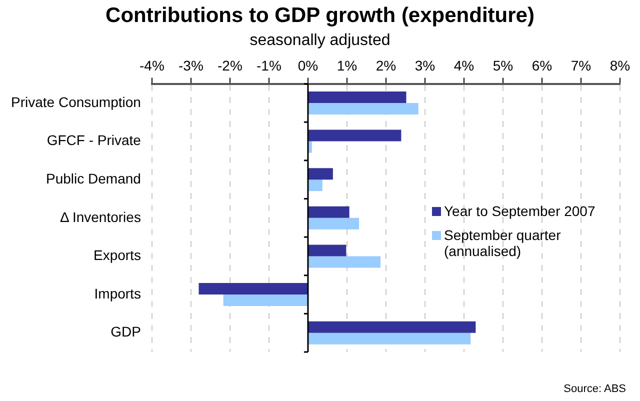  What do you see at coordinates (117, 293) in the screenshot?
I see `y-tick-label: Imports` at bounding box center [117, 293].